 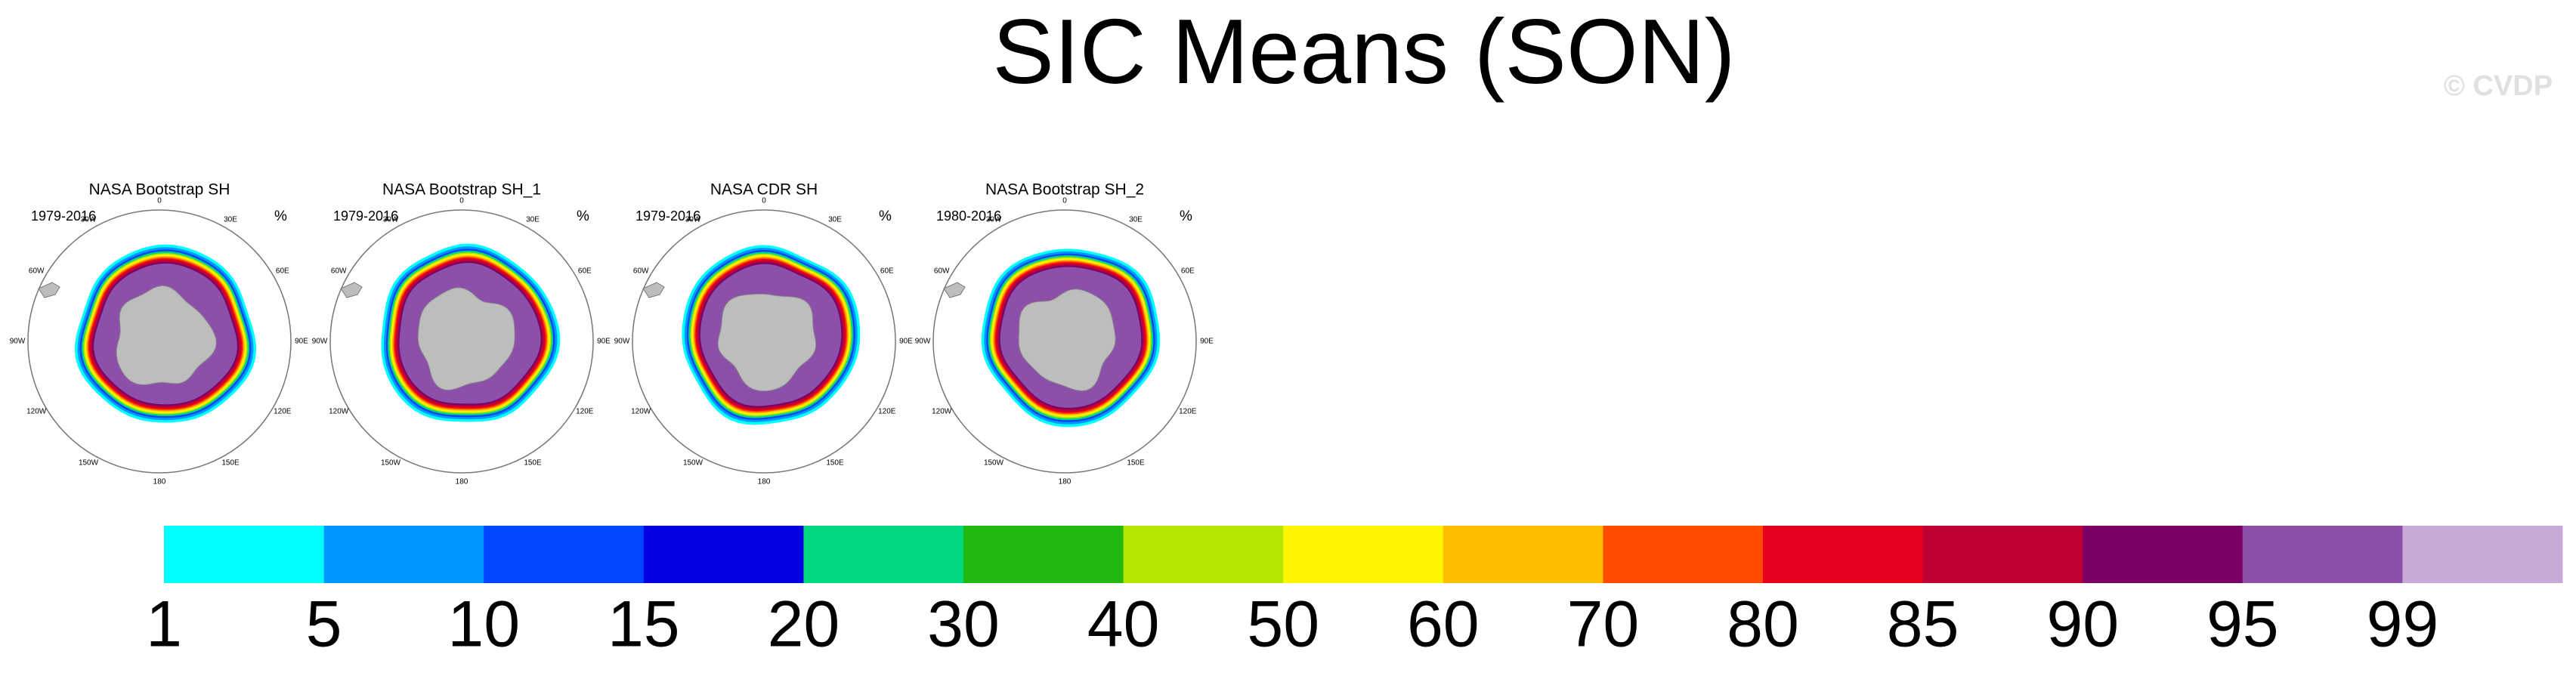 I want to click on colorbar-label: 30, so click(x=963, y=624).